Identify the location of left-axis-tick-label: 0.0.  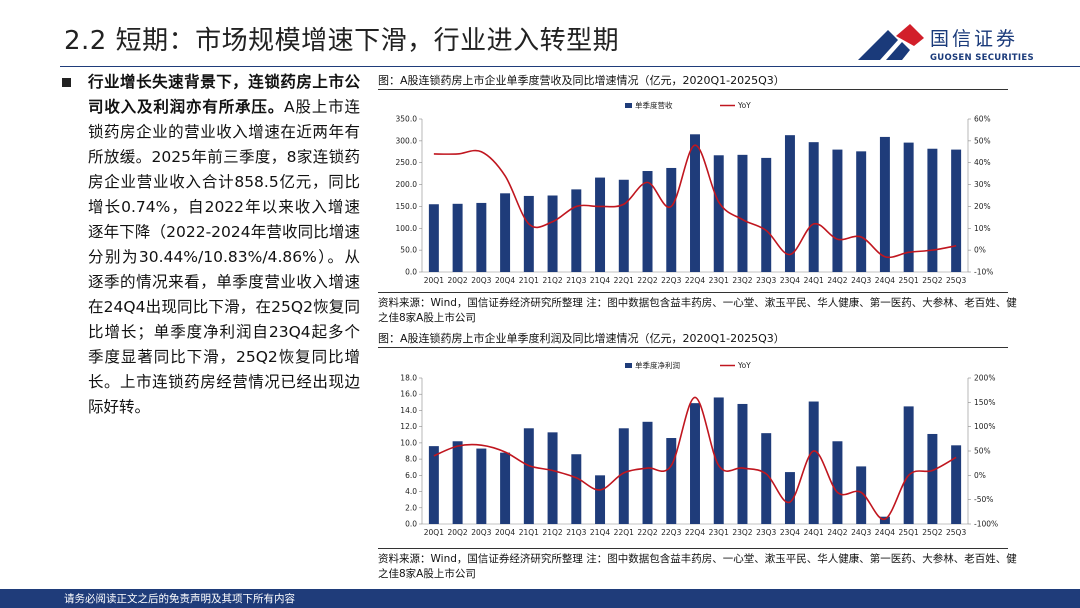
(411, 272).